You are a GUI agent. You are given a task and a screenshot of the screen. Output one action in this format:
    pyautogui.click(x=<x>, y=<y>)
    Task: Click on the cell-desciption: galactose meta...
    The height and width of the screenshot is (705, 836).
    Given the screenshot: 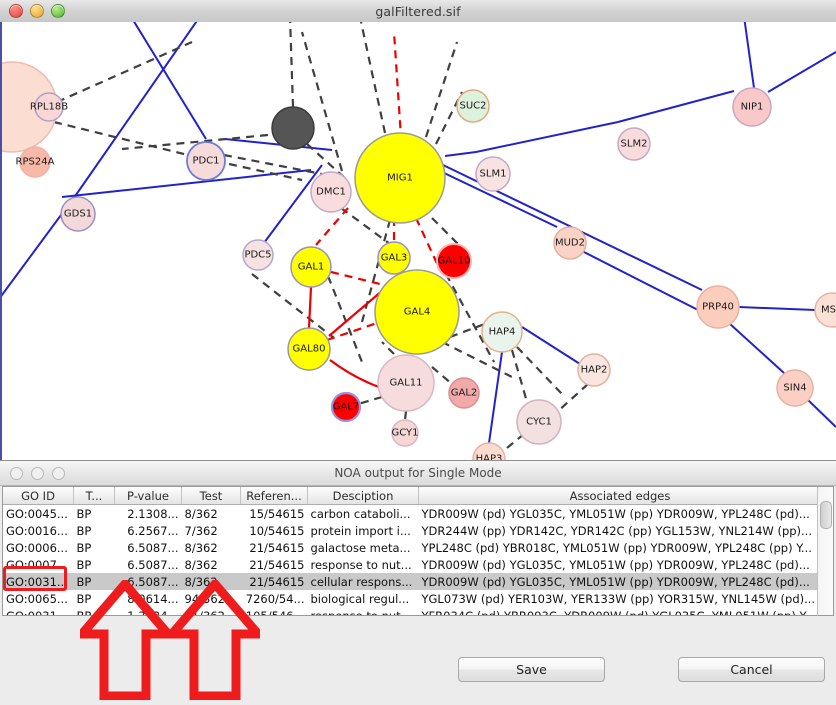 What is the action you would take?
    pyautogui.click(x=360, y=547)
    